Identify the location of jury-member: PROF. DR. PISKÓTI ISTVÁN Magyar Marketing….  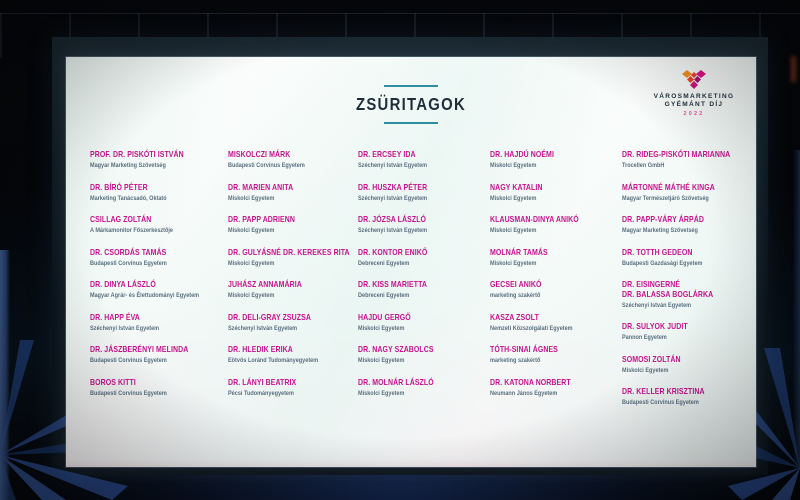
(159, 159).